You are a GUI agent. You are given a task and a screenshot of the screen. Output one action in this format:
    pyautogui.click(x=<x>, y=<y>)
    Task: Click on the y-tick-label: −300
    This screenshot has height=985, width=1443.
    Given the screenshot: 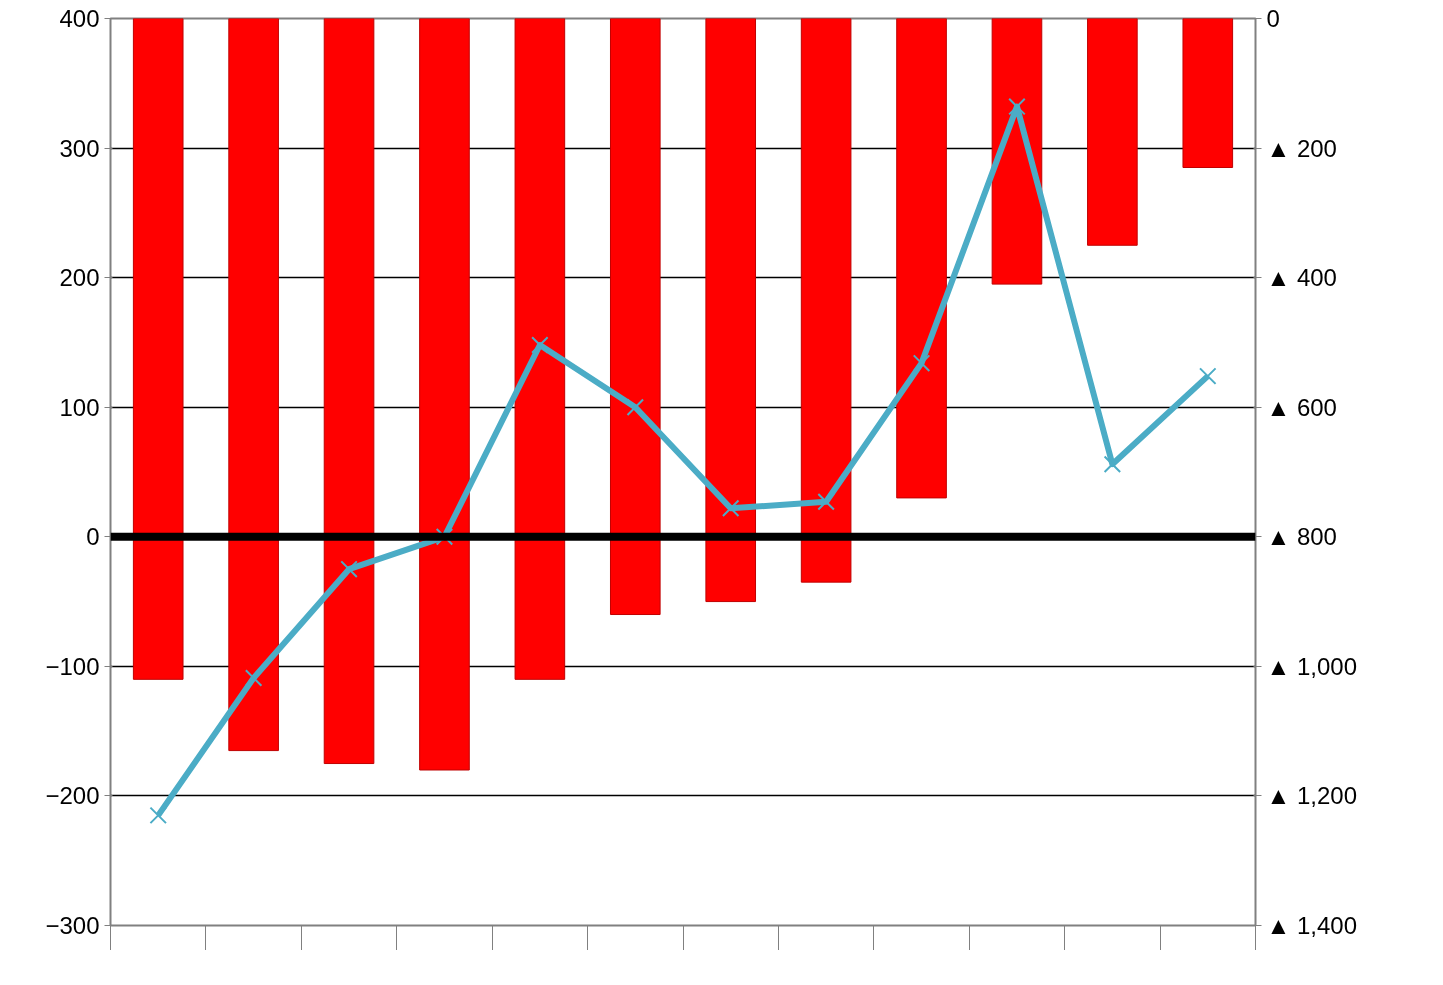 What is the action you would take?
    pyautogui.click(x=72, y=925)
    